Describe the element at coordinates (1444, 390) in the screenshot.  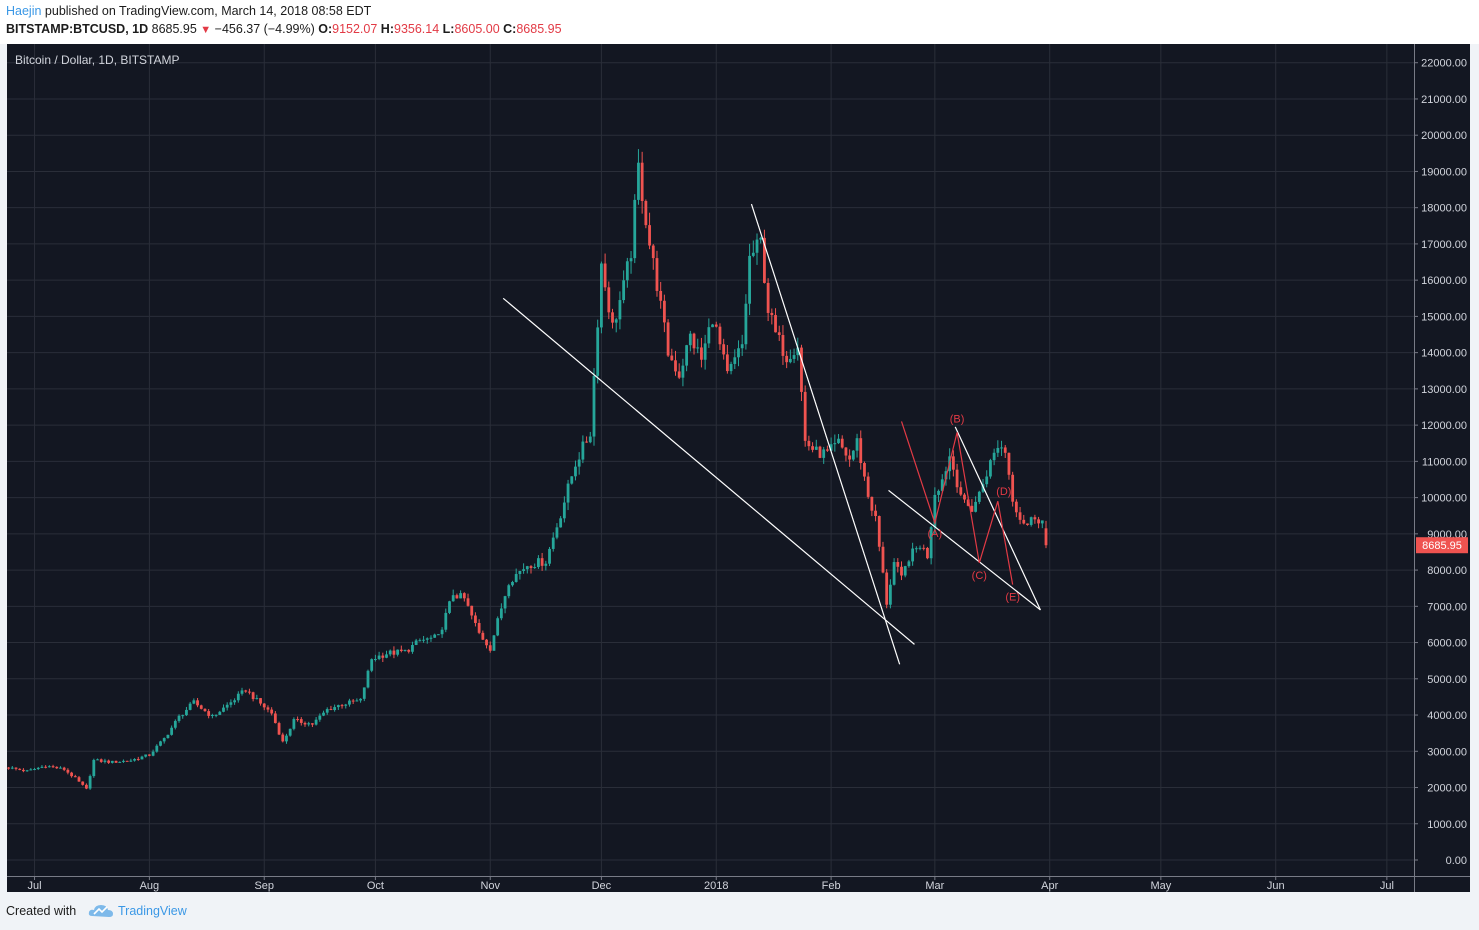
I see `y-tick-label: 13000.00` at that location.